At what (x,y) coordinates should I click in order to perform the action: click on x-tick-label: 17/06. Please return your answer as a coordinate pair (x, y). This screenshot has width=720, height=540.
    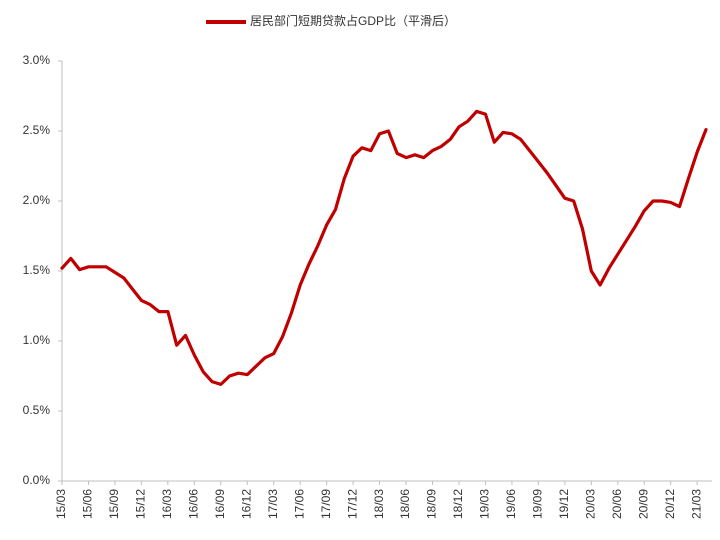
    Looking at the image, I should click on (299, 504).